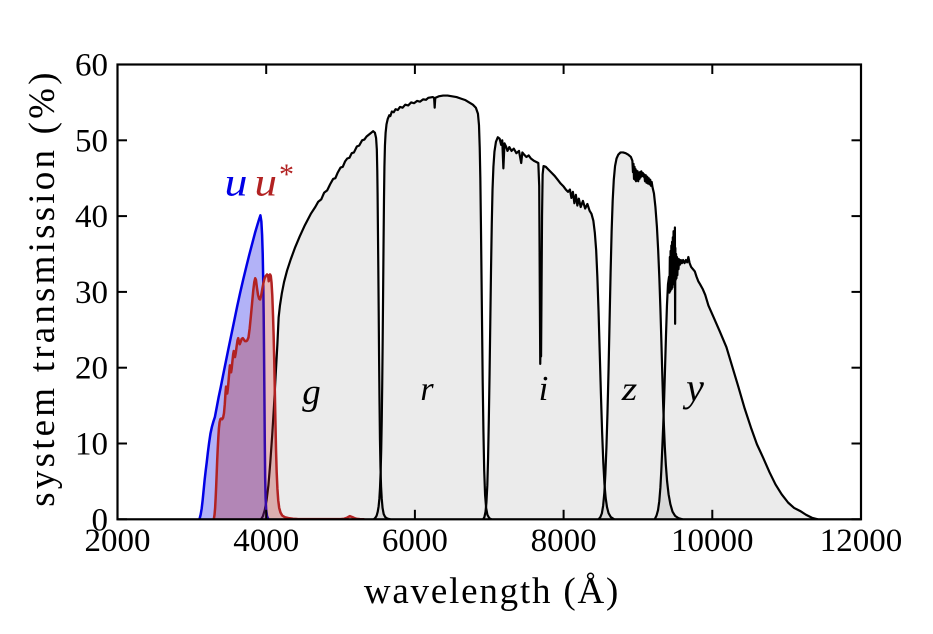  I want to click on svg-text: system transmission (%), so click(42, 287).